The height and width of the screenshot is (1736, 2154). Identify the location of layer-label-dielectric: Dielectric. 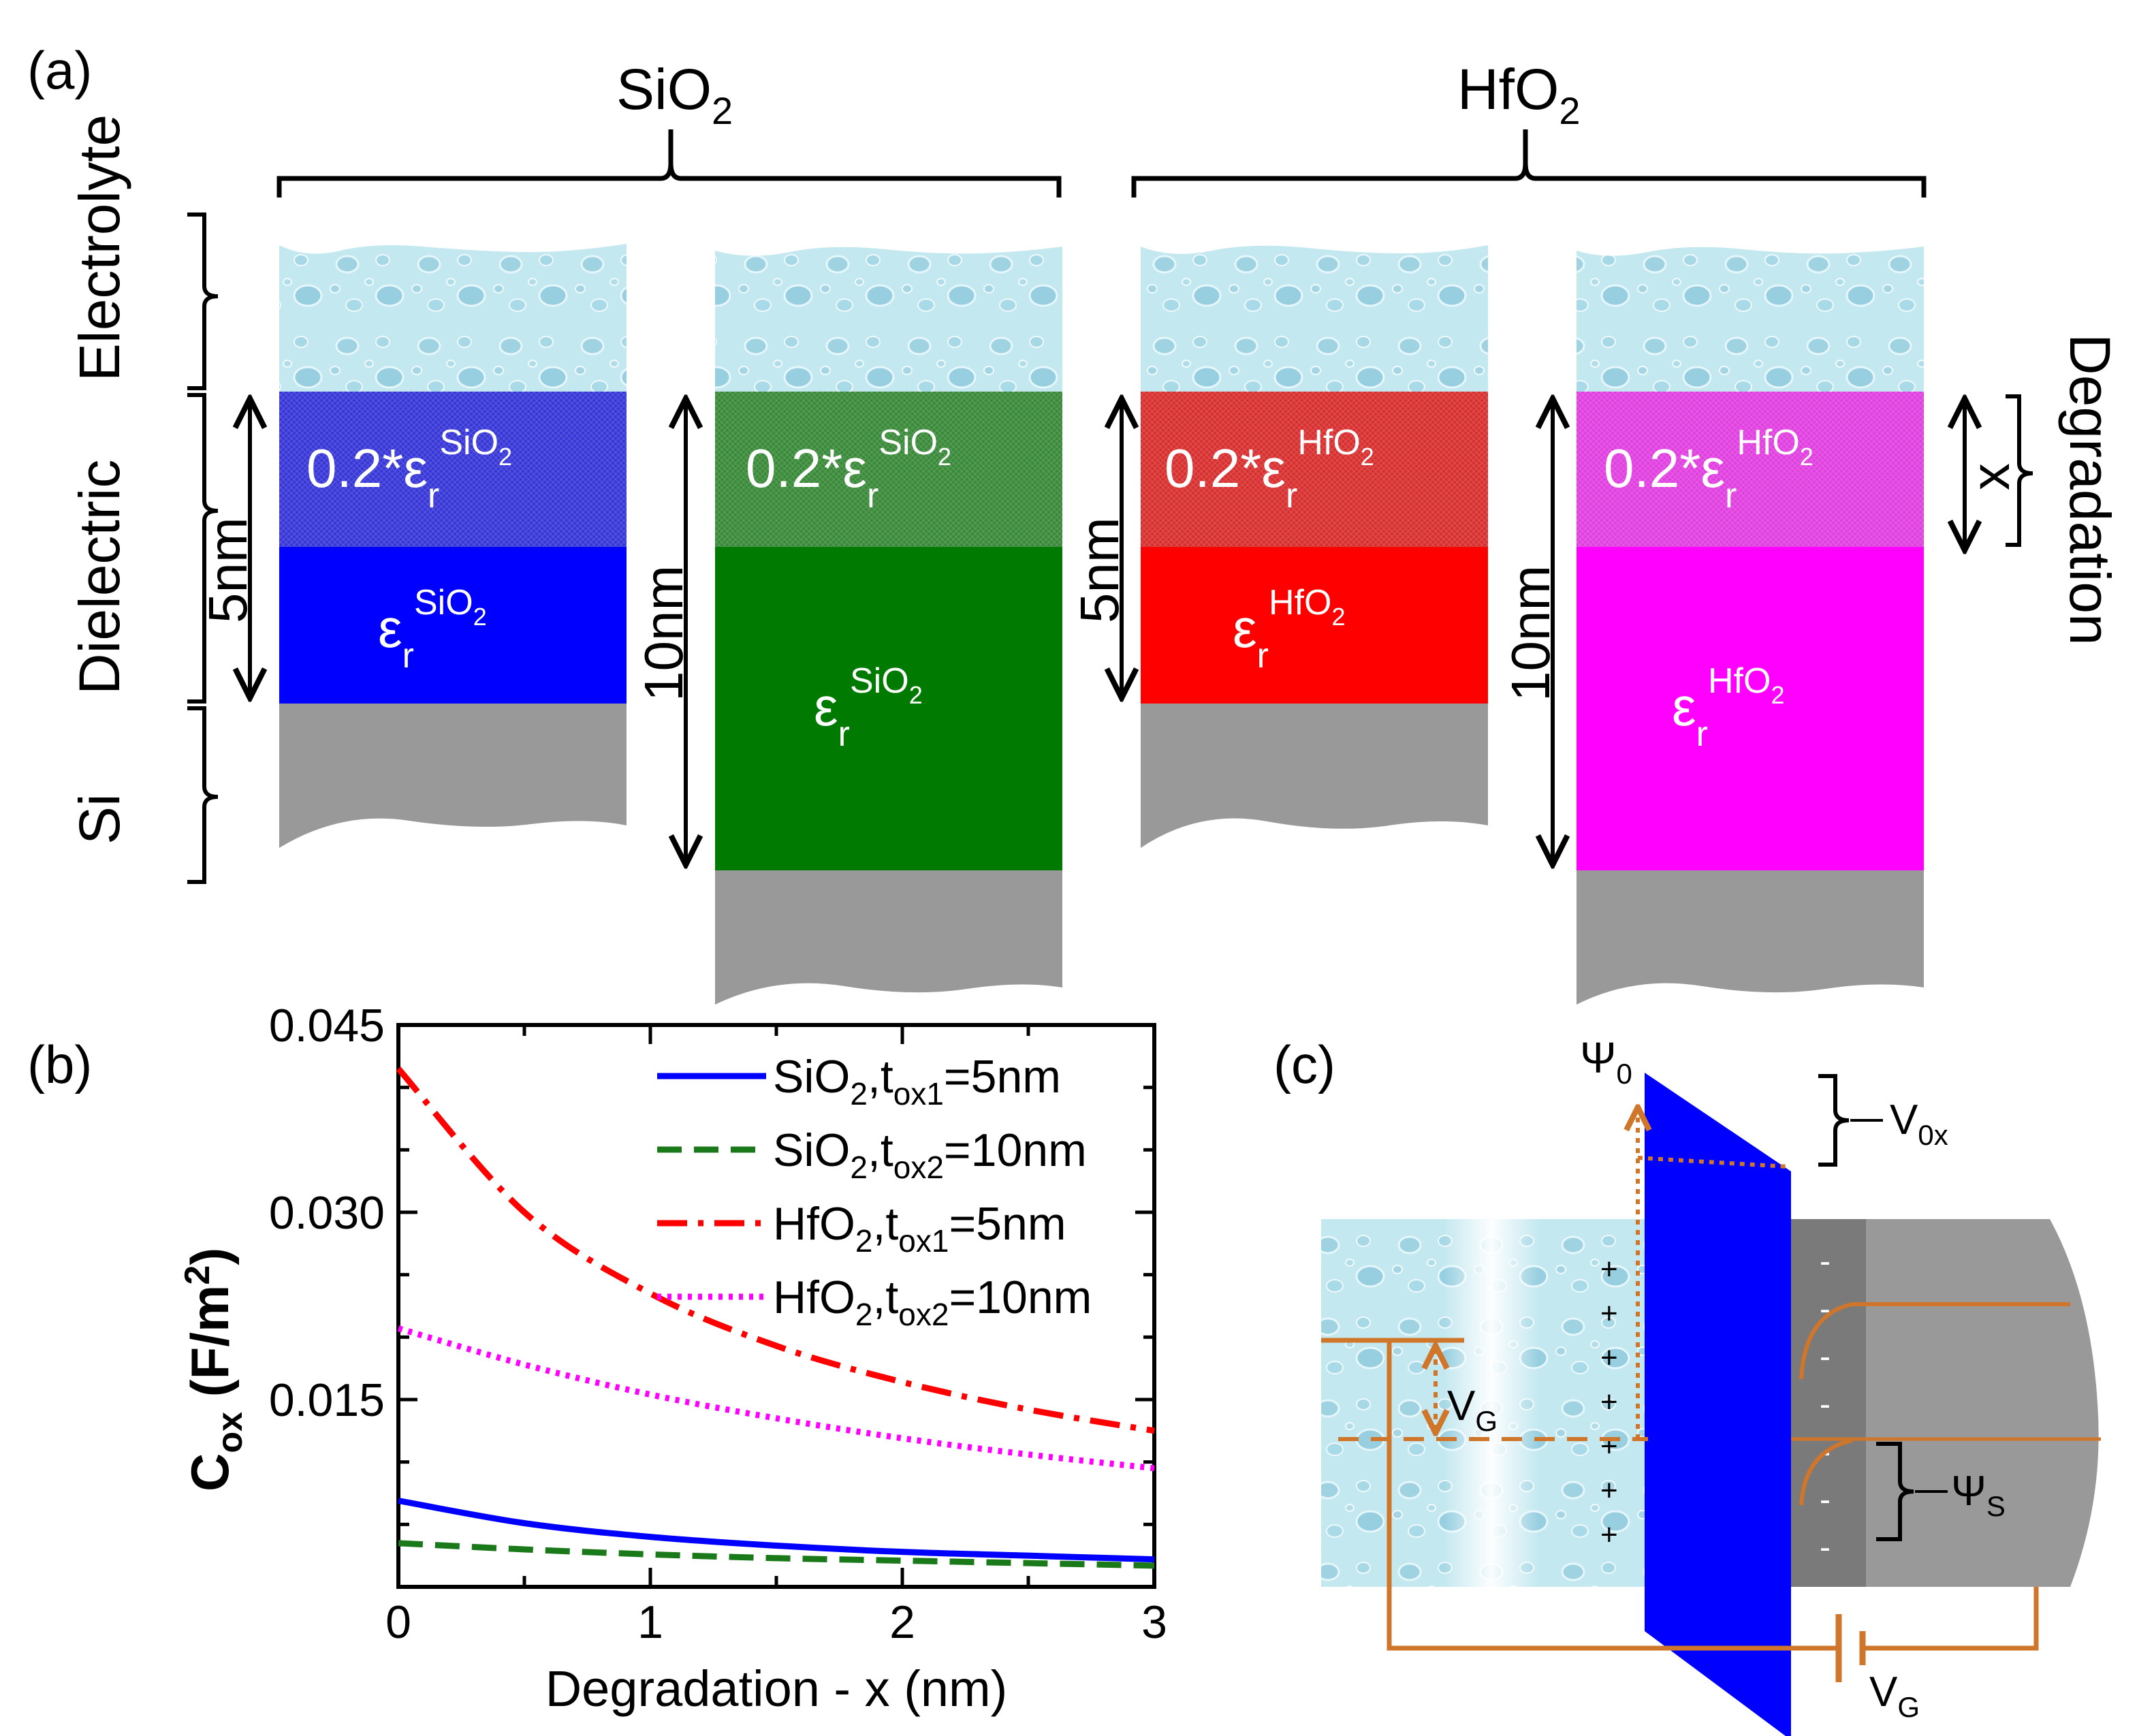
(99, 577).